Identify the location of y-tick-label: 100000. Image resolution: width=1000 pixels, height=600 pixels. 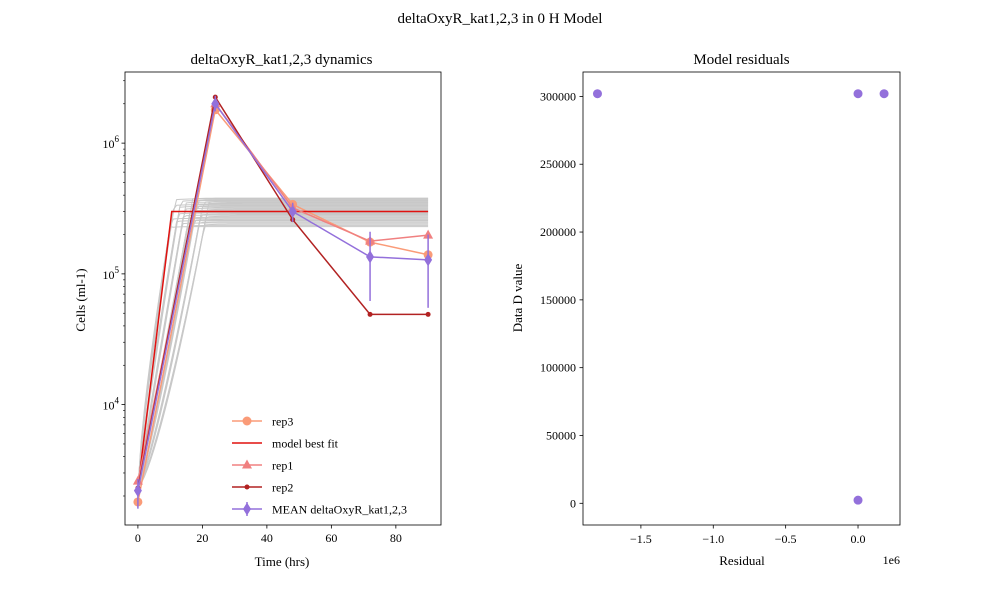
(558, 368).